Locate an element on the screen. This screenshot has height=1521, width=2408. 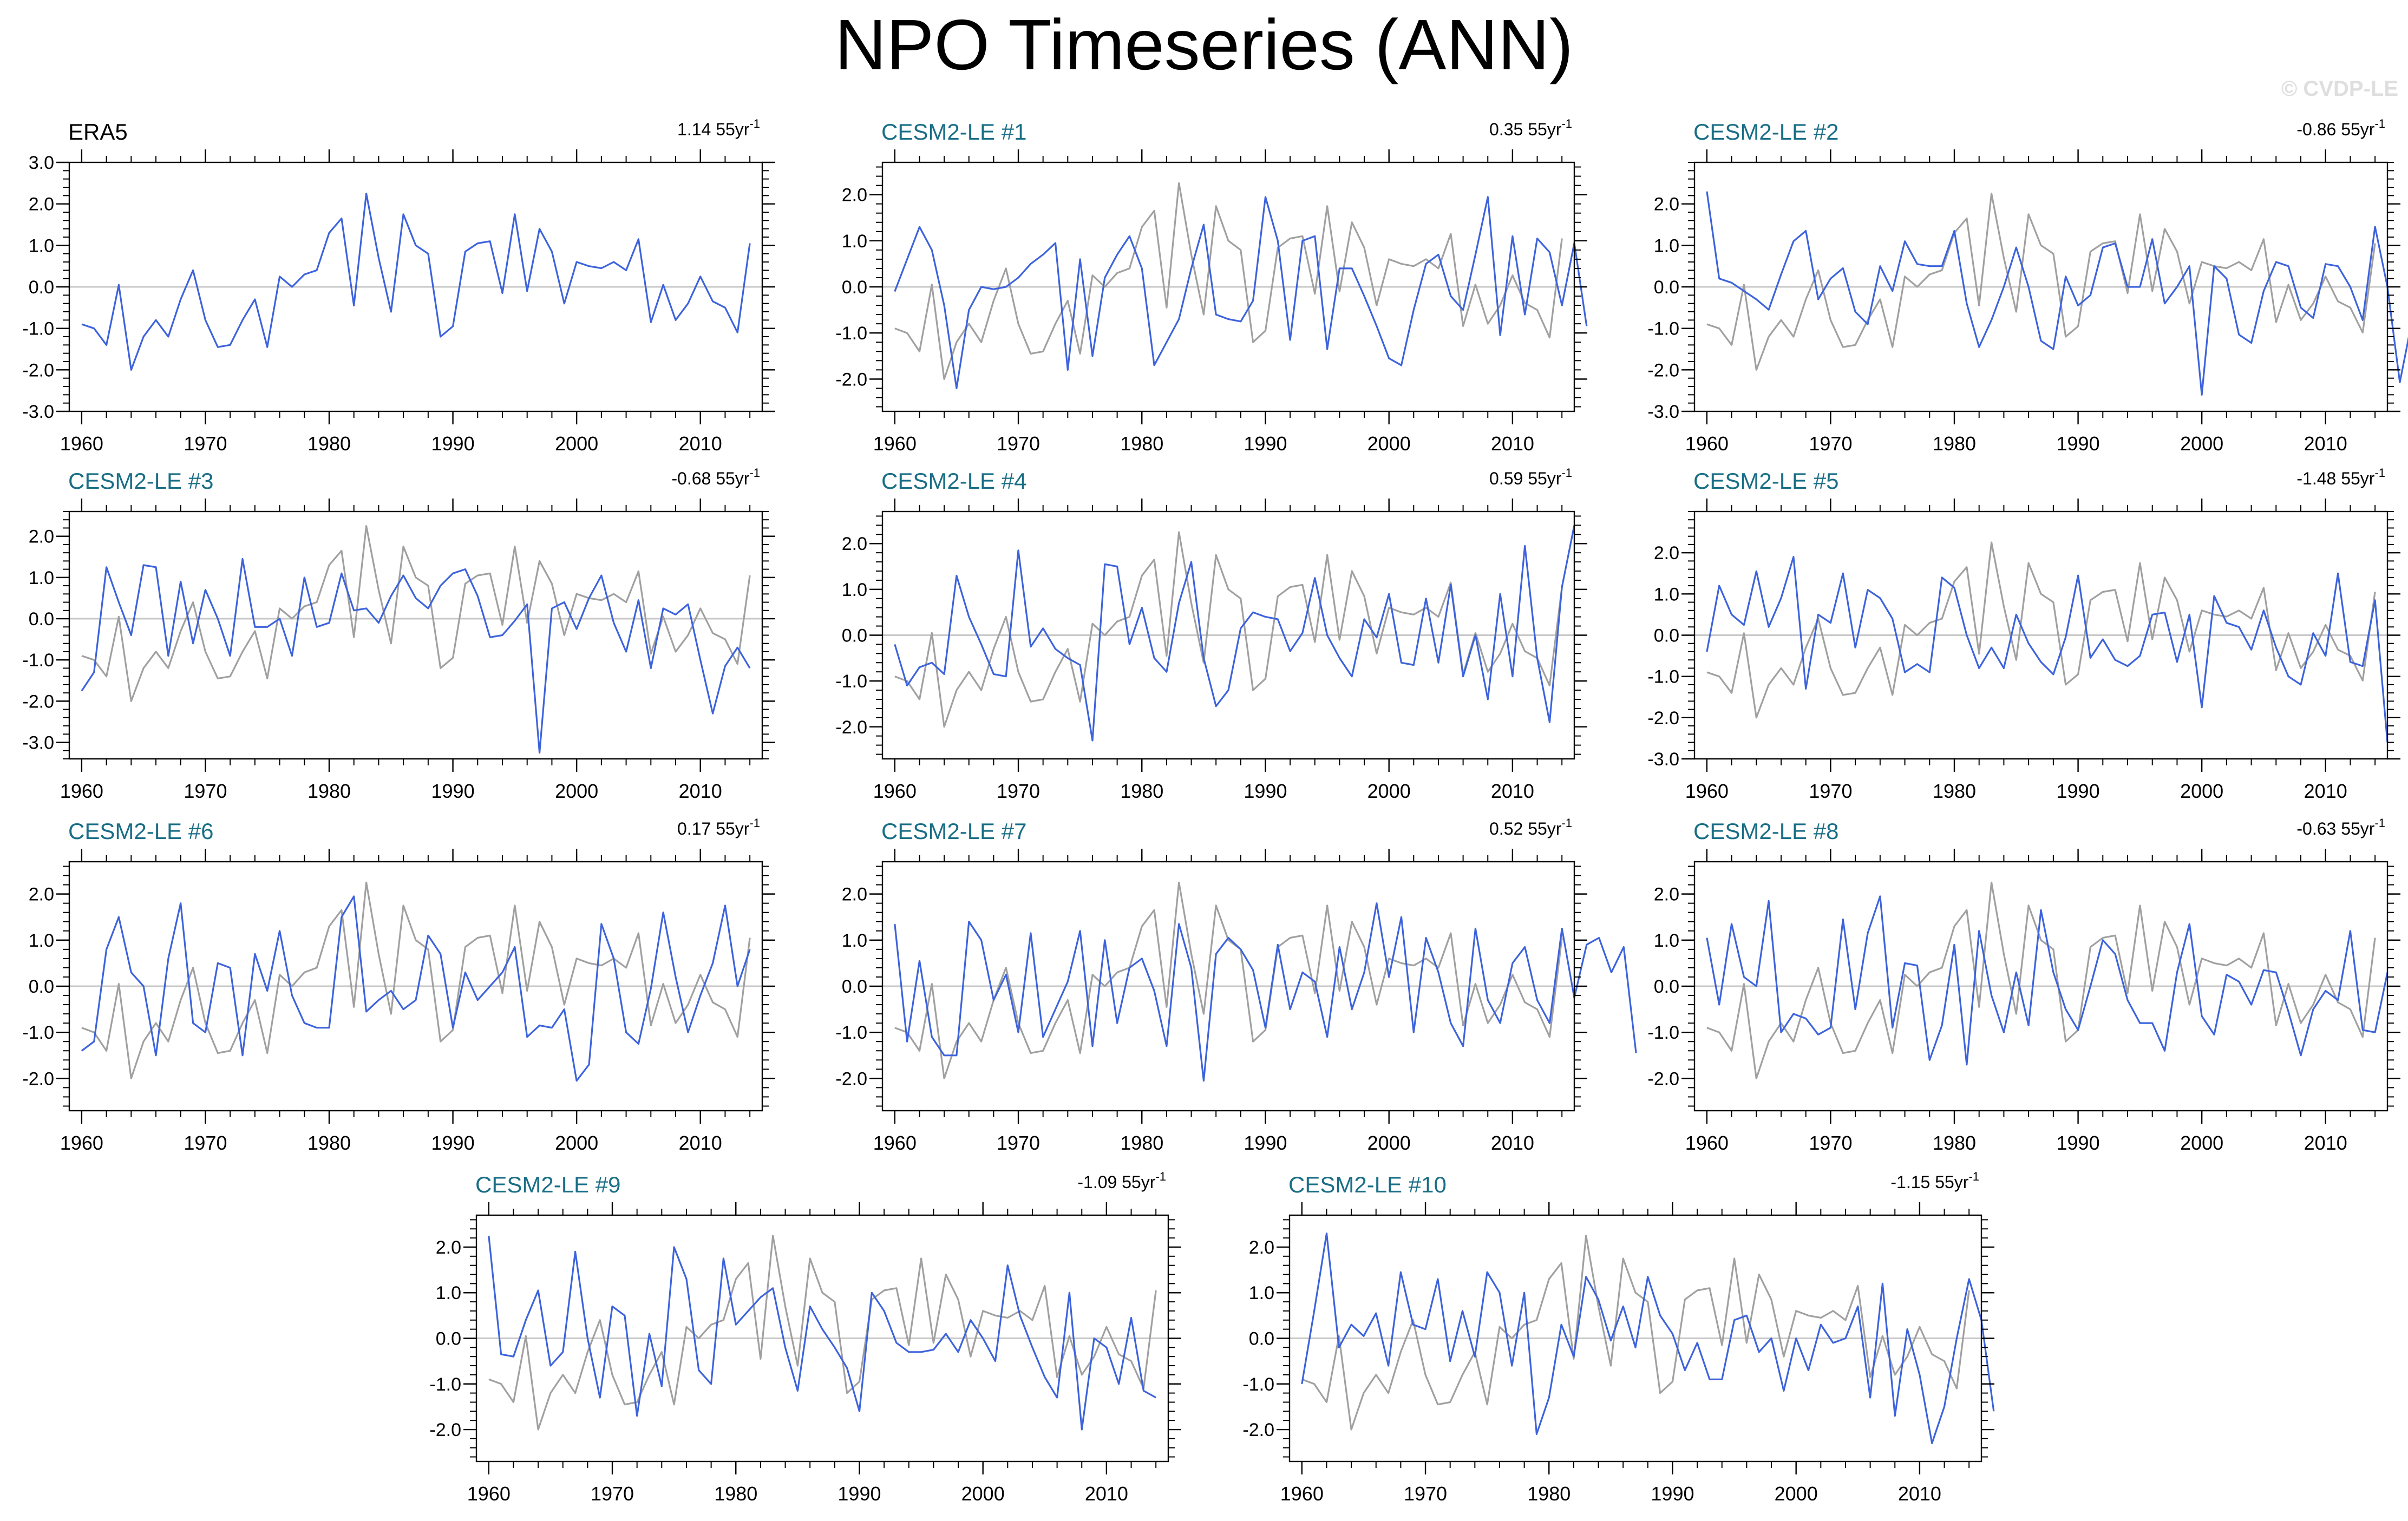
panel-title: CESM2-LE #8 is located at coordinates (1765, 831).